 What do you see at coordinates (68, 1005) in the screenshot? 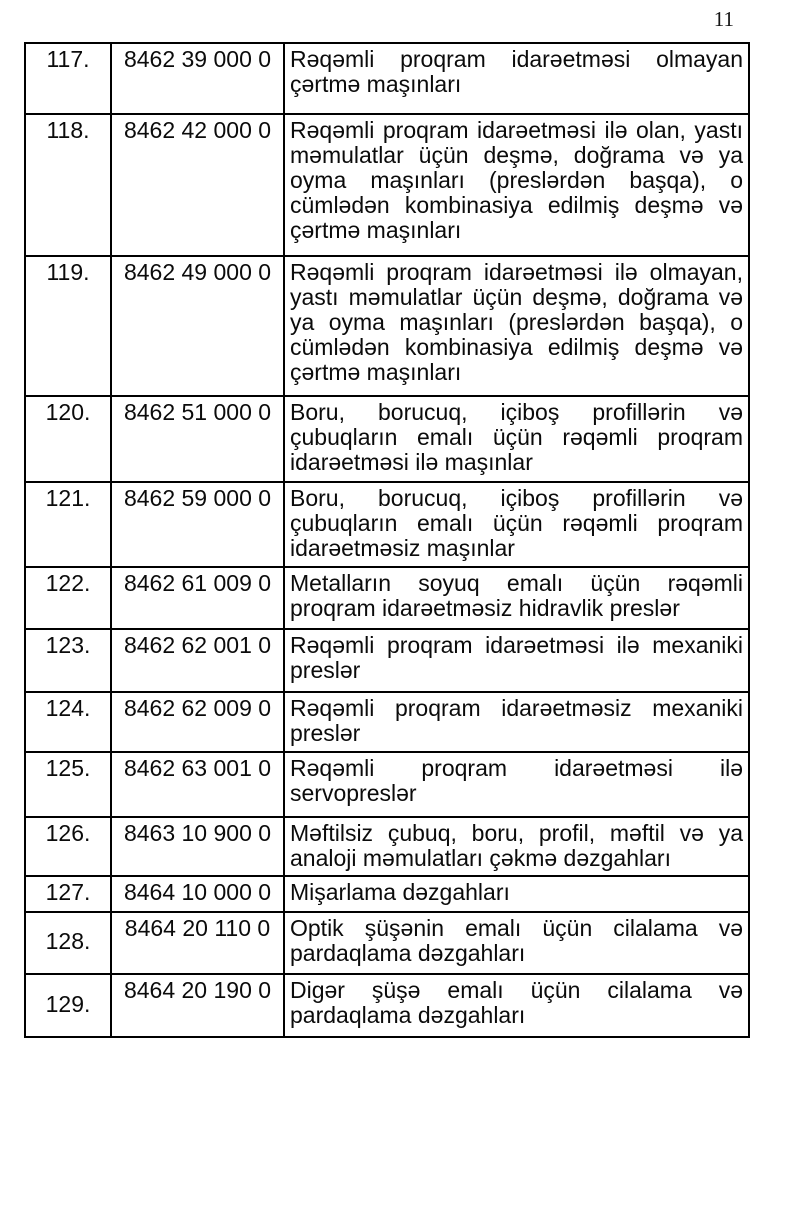
I see `row-number: 129.` at bounding box center [68, 1005].